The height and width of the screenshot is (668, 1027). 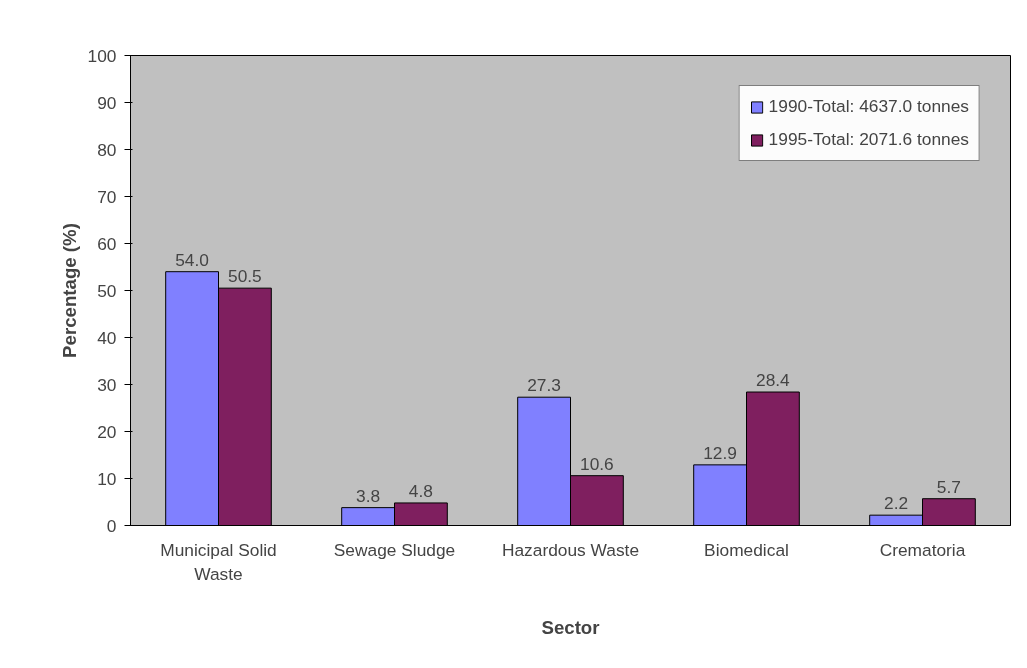 What do you see at coordinates (368, 495) in the screenshot?
I see `data-label: 3.8` at bounding box center [368, 495].